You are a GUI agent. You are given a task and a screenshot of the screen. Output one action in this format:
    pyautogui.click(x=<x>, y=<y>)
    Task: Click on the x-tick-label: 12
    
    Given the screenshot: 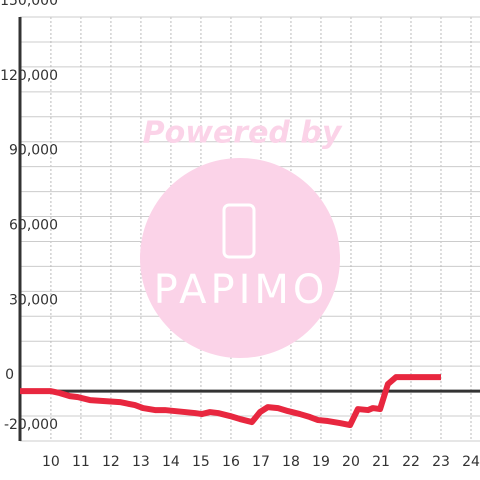 What is the action you would take?
    pyautogui.click(x=111, y=462)
    